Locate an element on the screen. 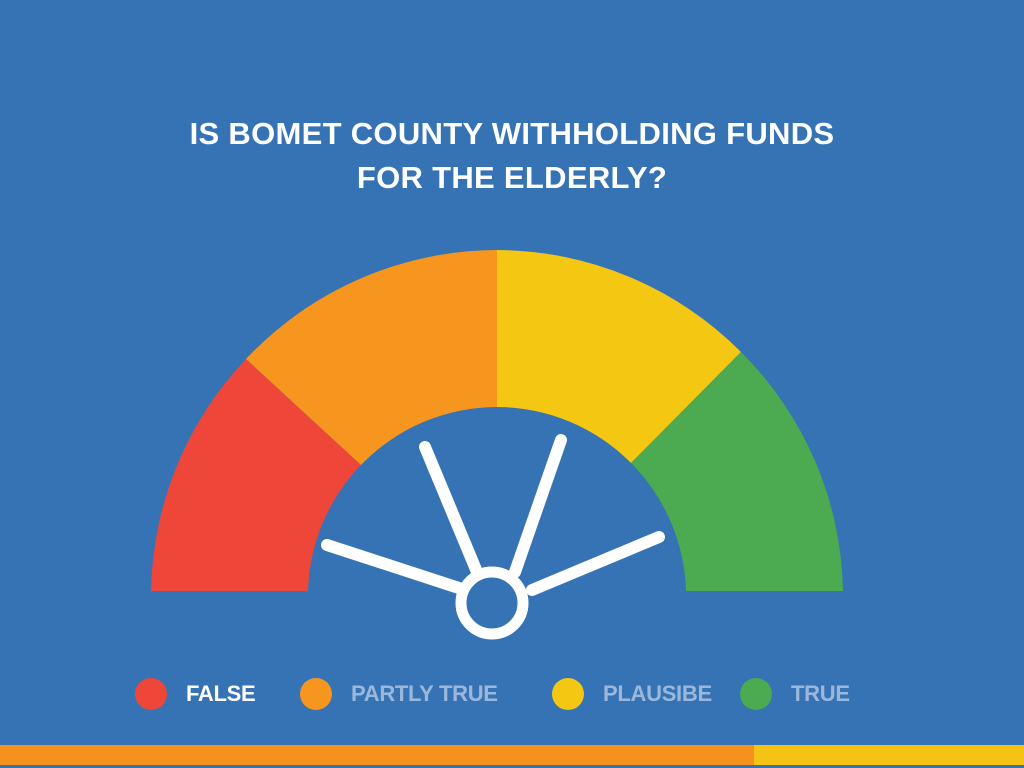 This screenshot has width=1024, height=768. legend-item-false: FALSE is located at coordinates (195, 694).